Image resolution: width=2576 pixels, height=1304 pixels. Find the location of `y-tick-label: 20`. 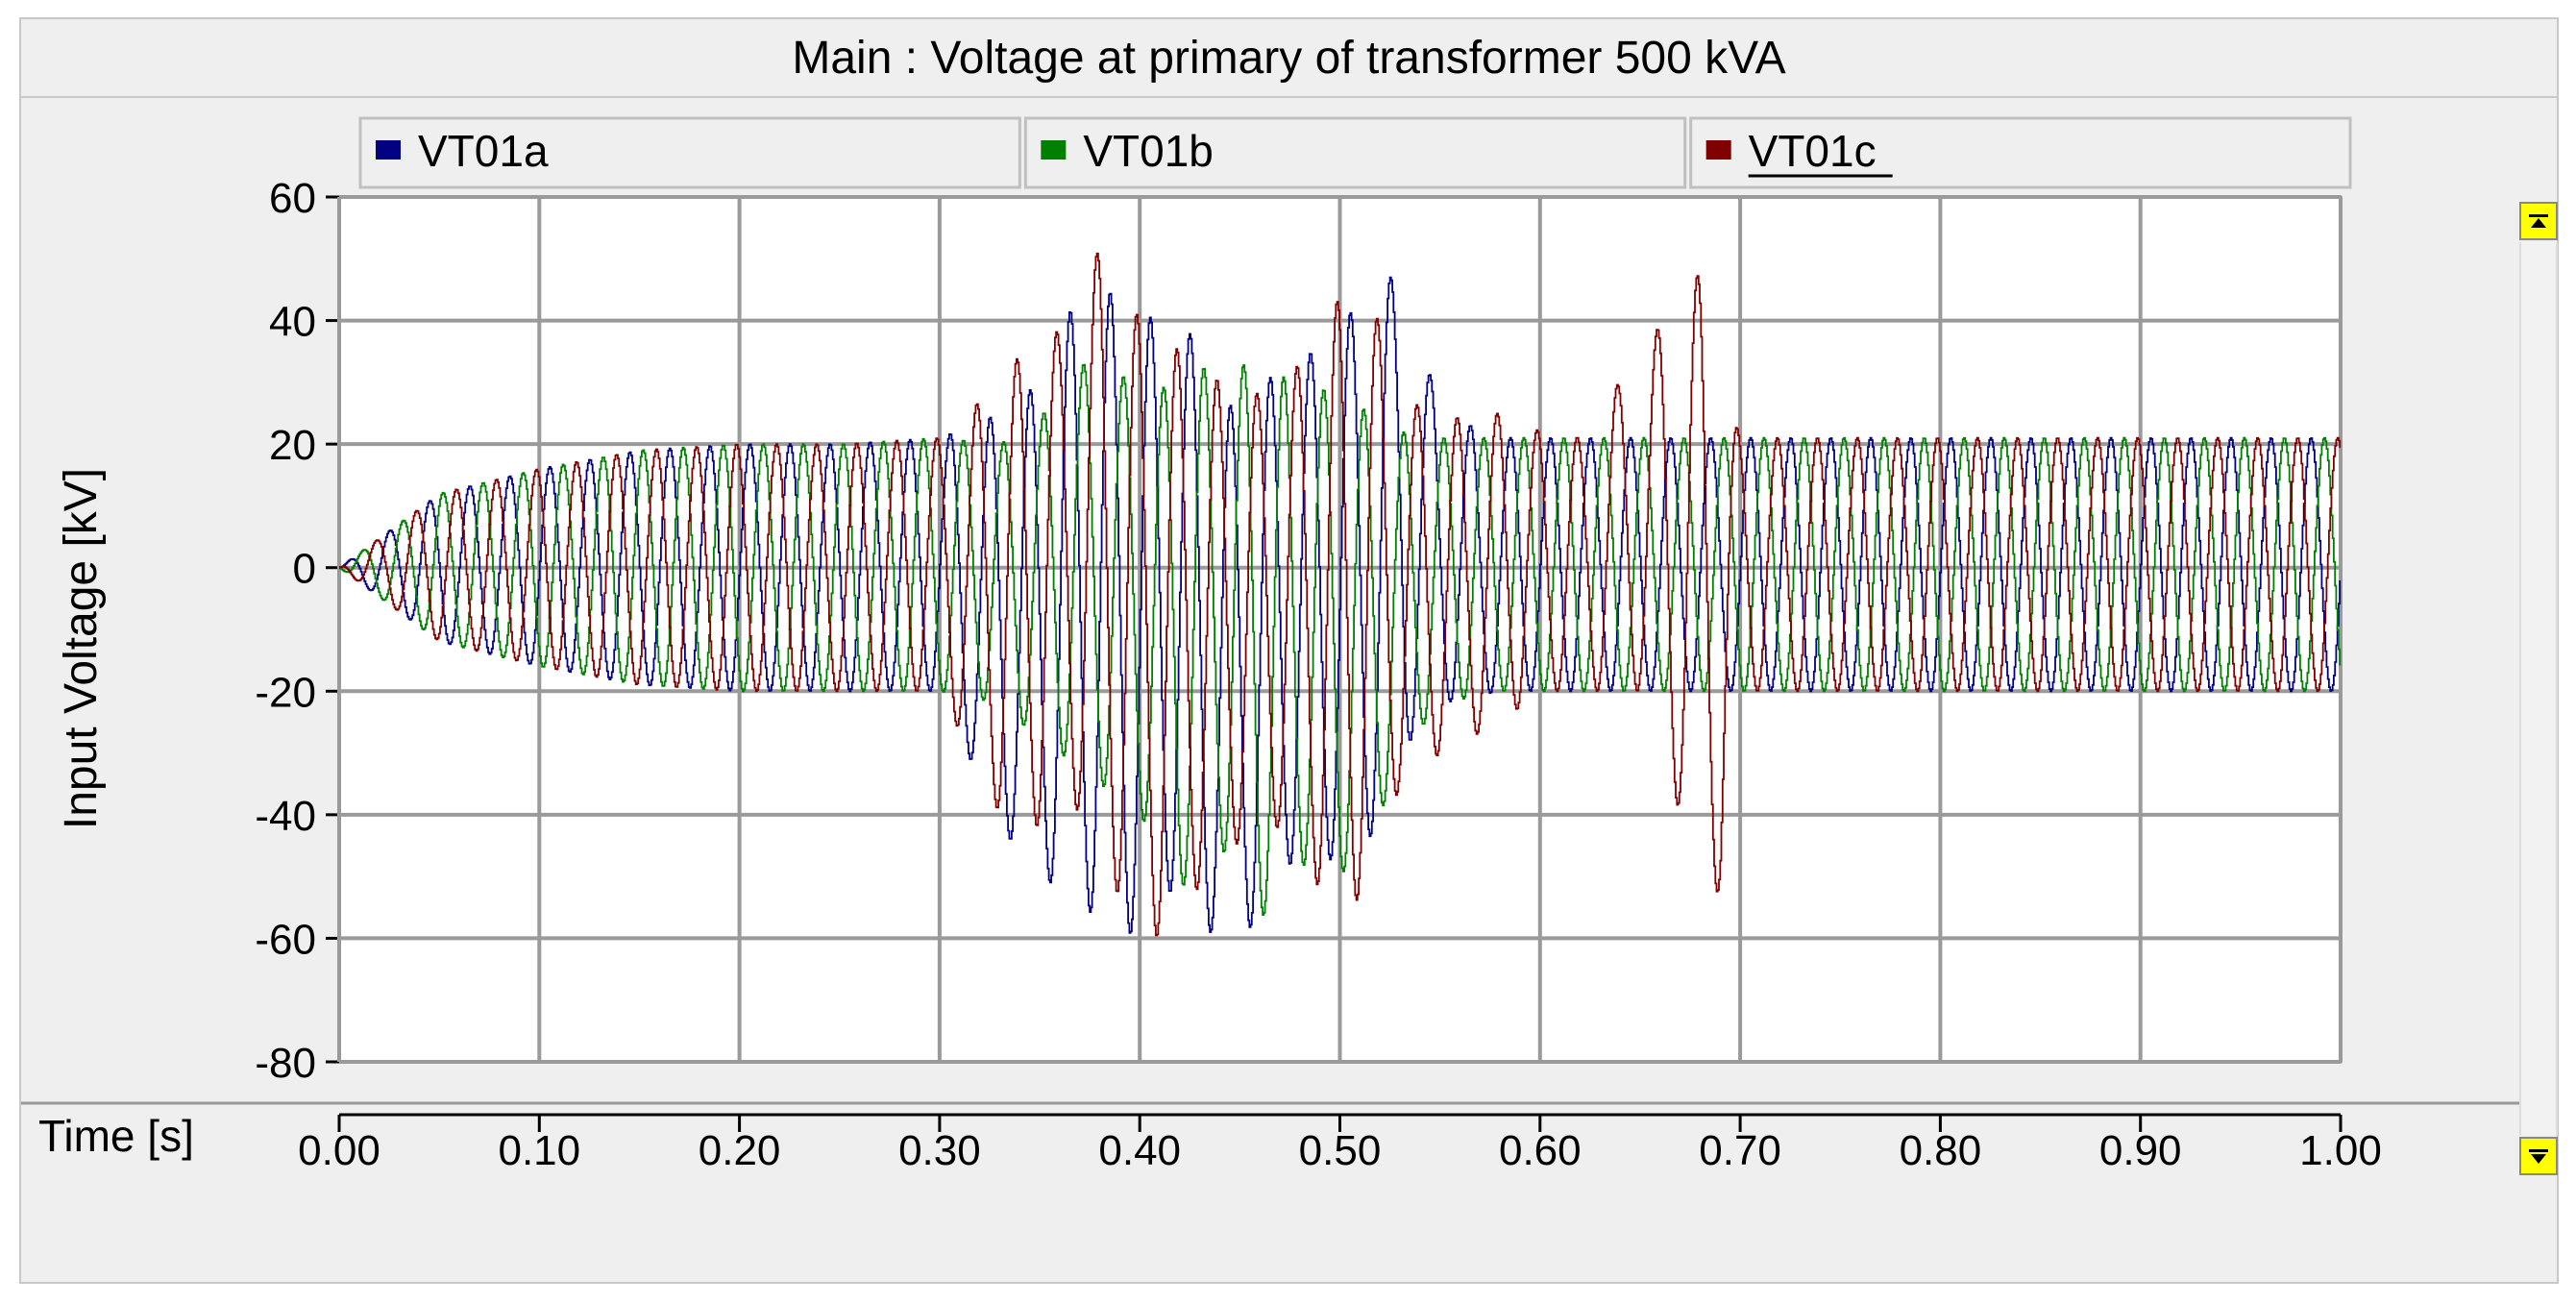

y-tick-label: 20 is located at coordinates (292, 445).